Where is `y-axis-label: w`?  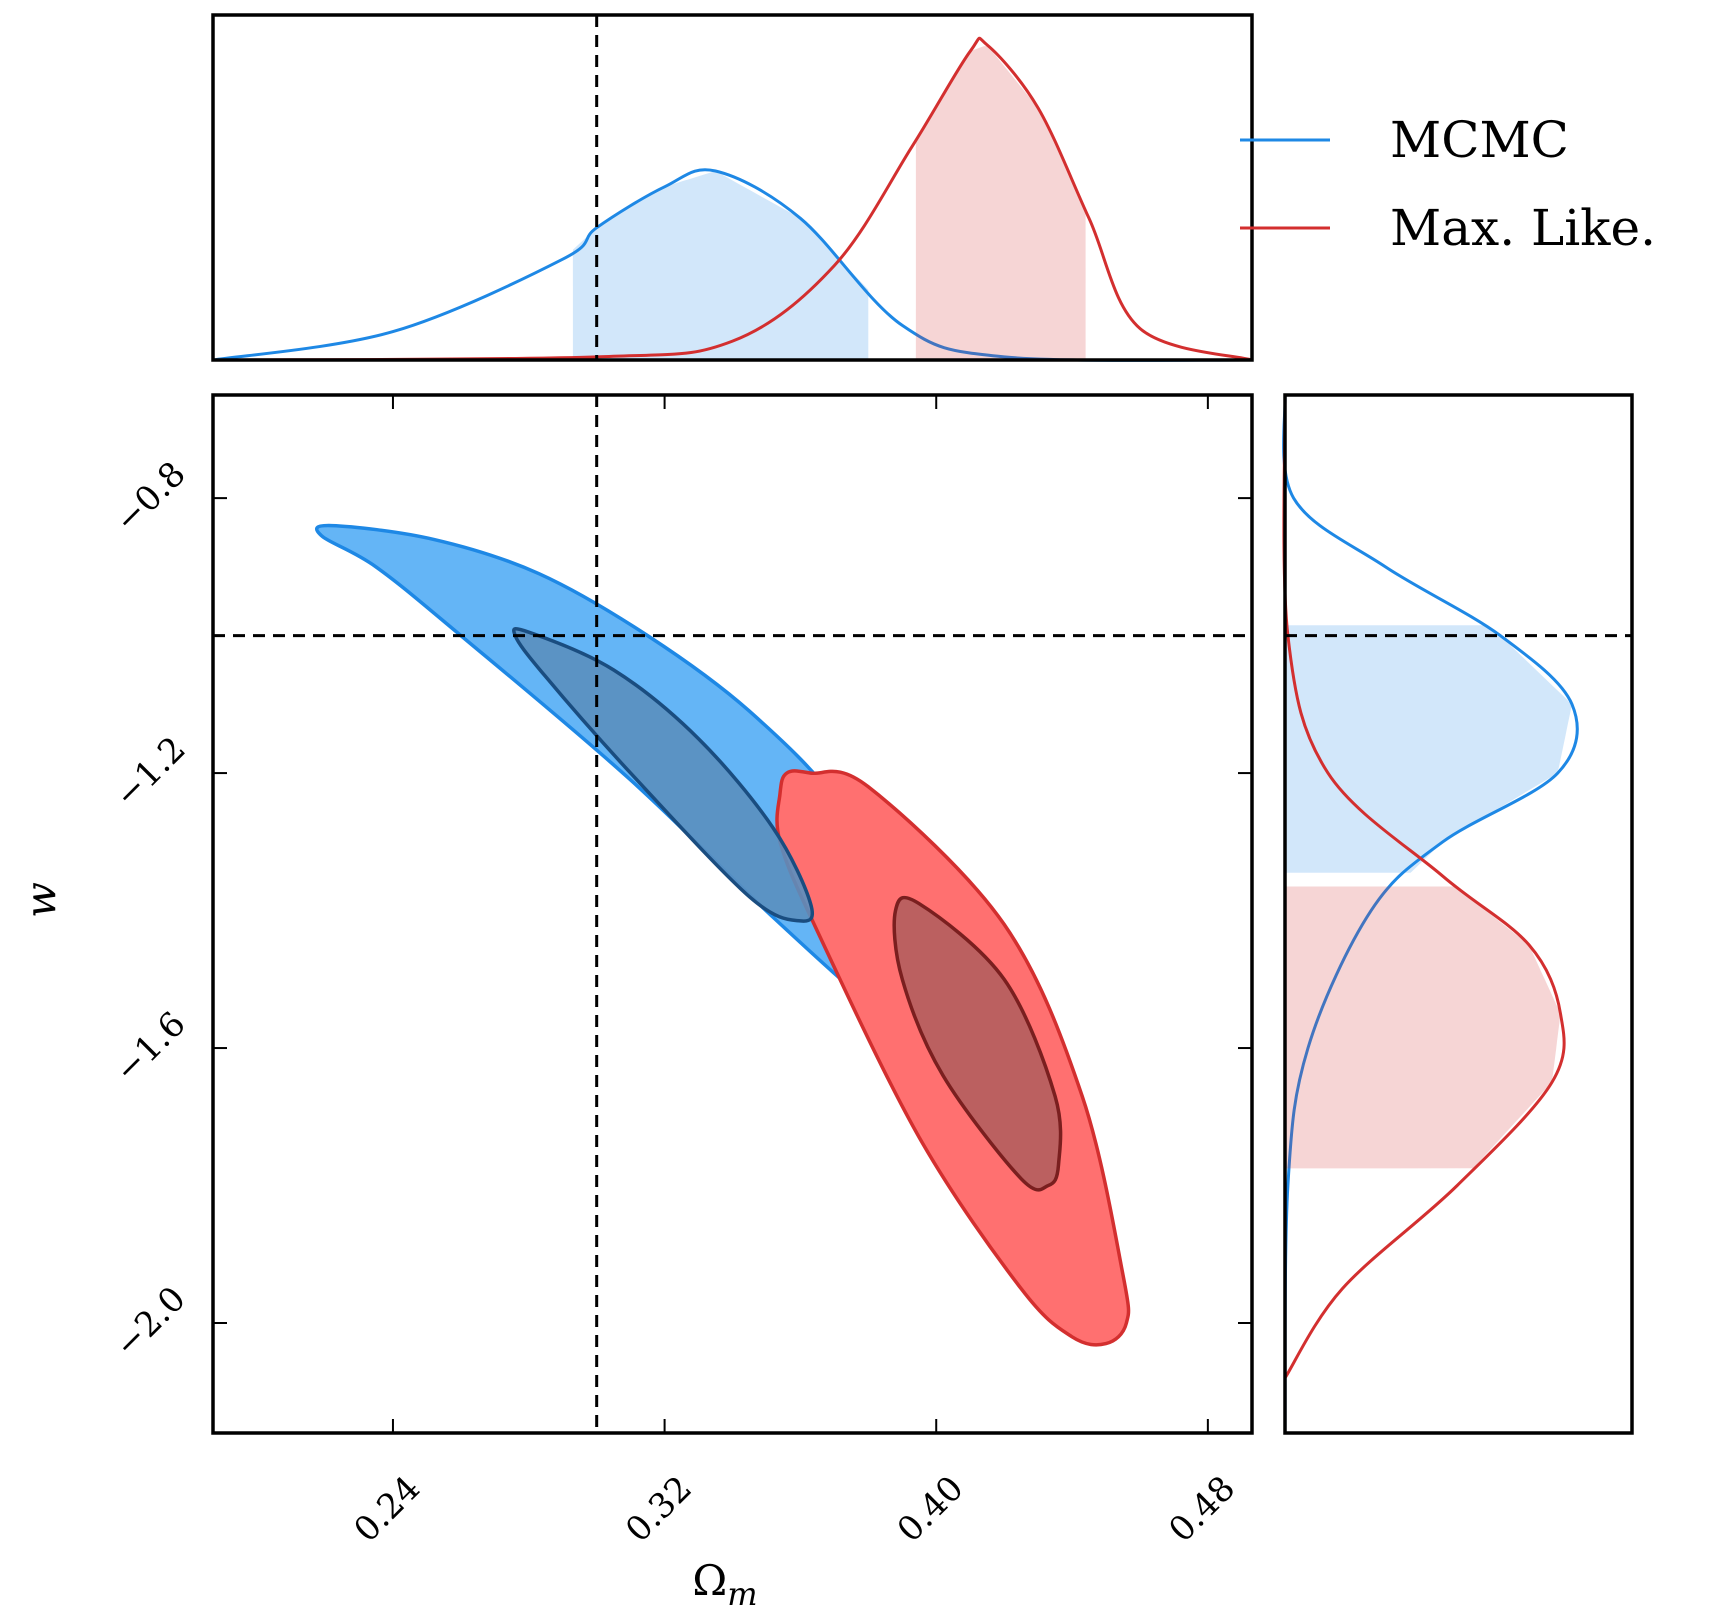 y-axis-label: w is located at coordinates (40, 900).